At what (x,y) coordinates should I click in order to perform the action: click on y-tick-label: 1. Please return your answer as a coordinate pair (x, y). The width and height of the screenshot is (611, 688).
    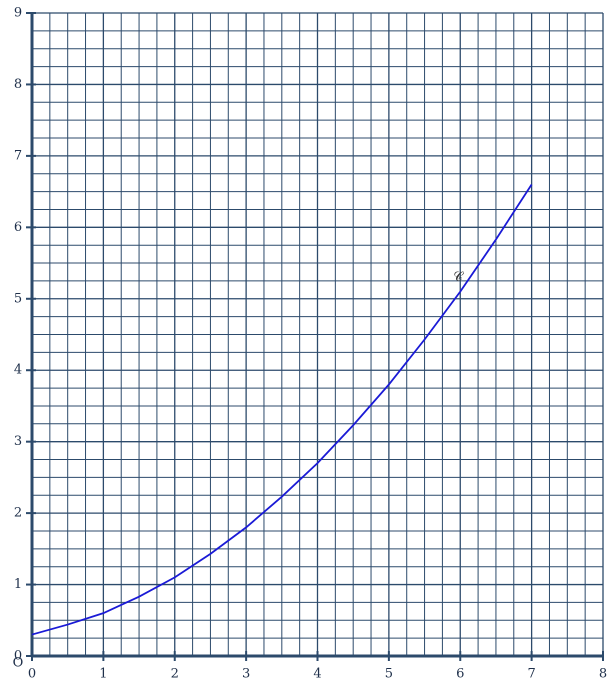
    Looking at the image, I should click on (18, 584).